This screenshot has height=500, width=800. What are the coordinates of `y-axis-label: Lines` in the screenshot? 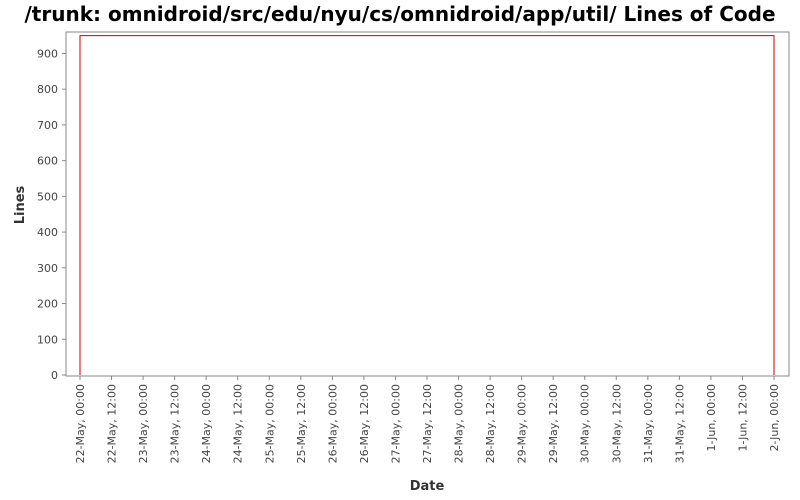 It's located at (20, 204).